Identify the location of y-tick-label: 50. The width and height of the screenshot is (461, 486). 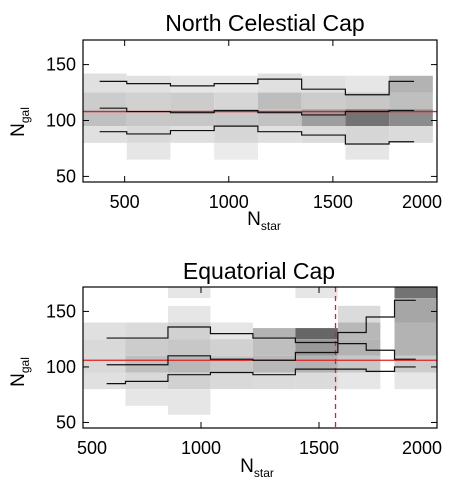
(66, 422).